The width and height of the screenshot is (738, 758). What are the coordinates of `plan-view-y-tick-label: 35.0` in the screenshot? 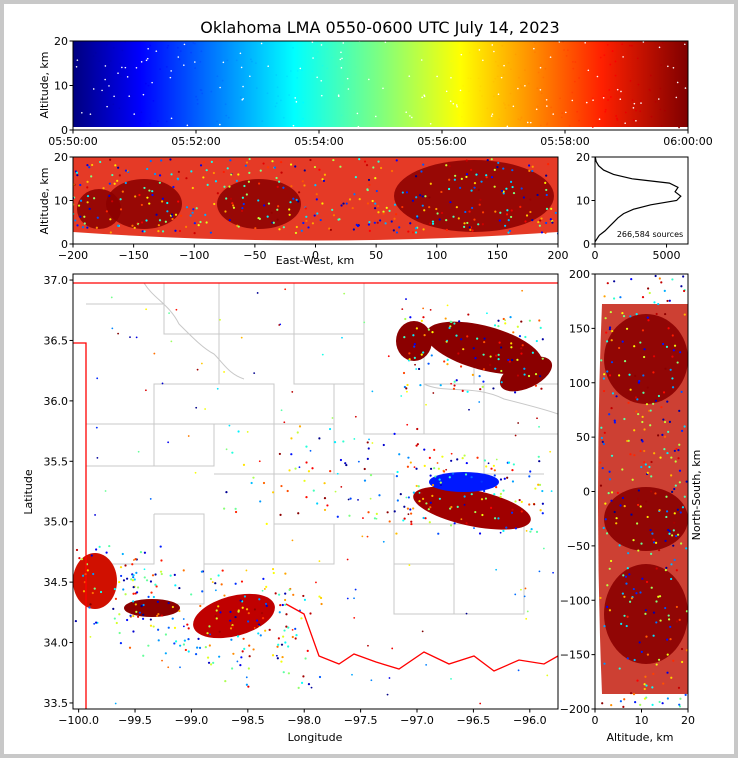 It's located at (56, 522).